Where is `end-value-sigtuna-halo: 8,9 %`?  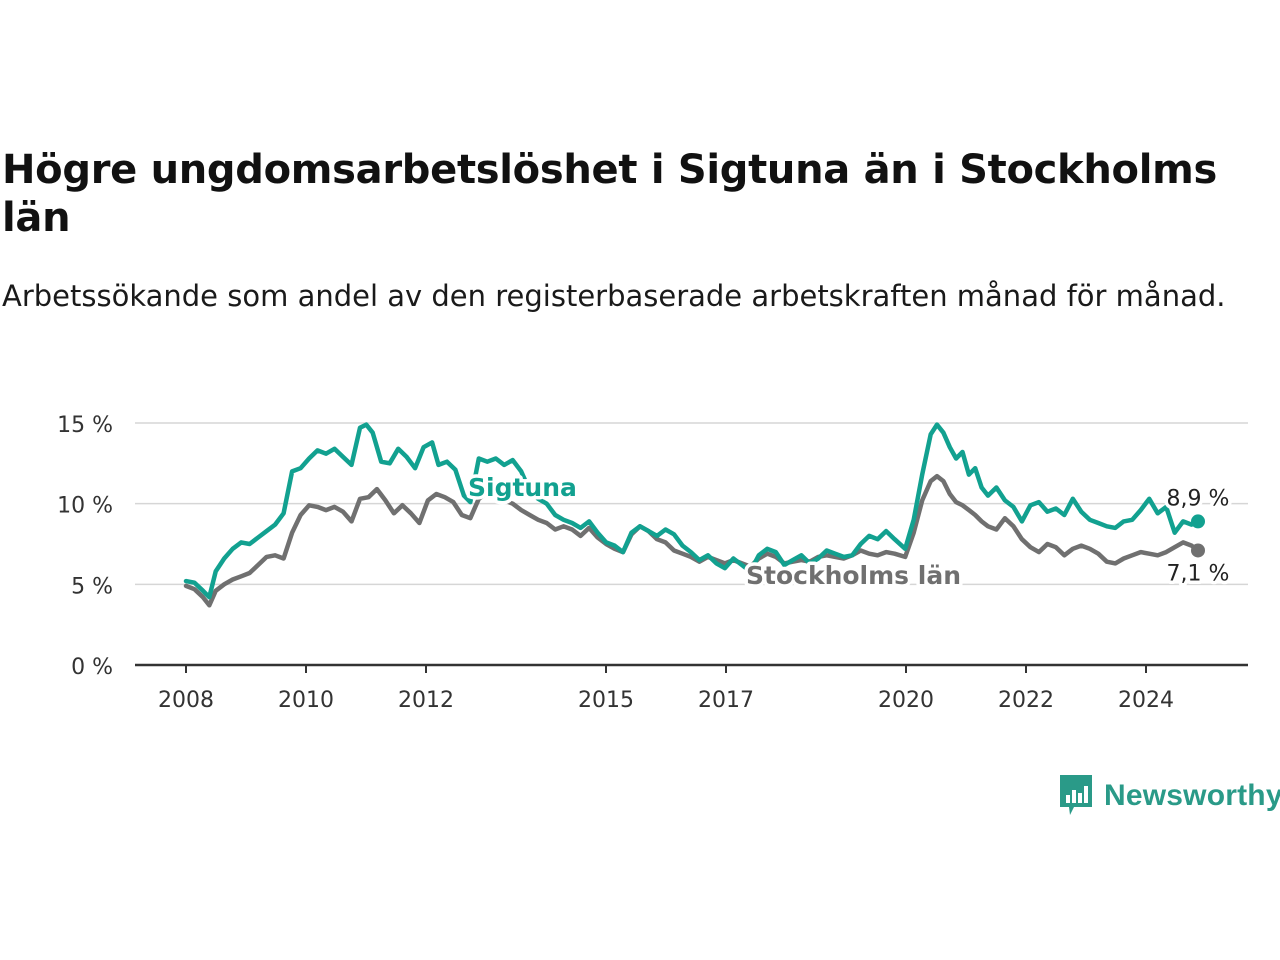 end-value-sigtuna-halo: 8,9 % is located at coordinates (1198, 498).